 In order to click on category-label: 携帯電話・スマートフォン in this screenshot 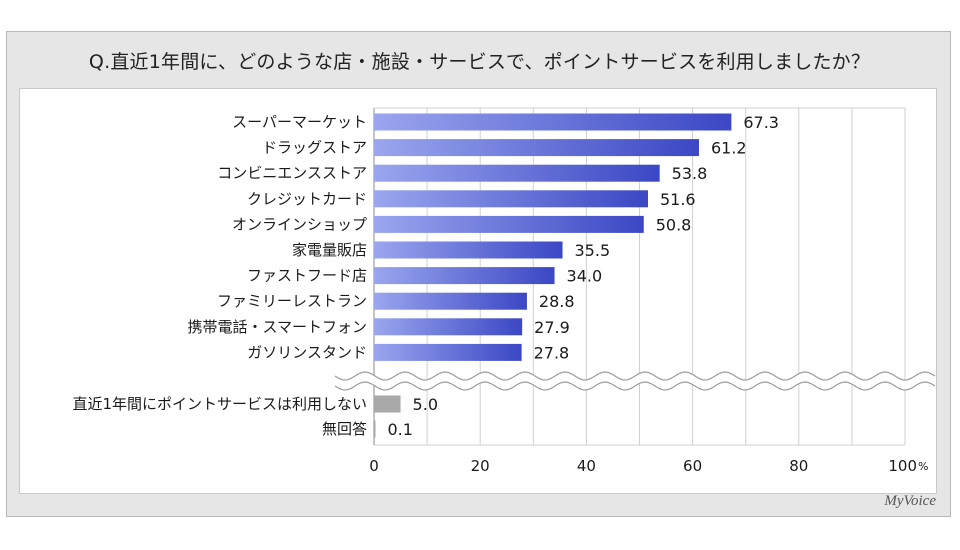, I will do `click(277, 327)`.